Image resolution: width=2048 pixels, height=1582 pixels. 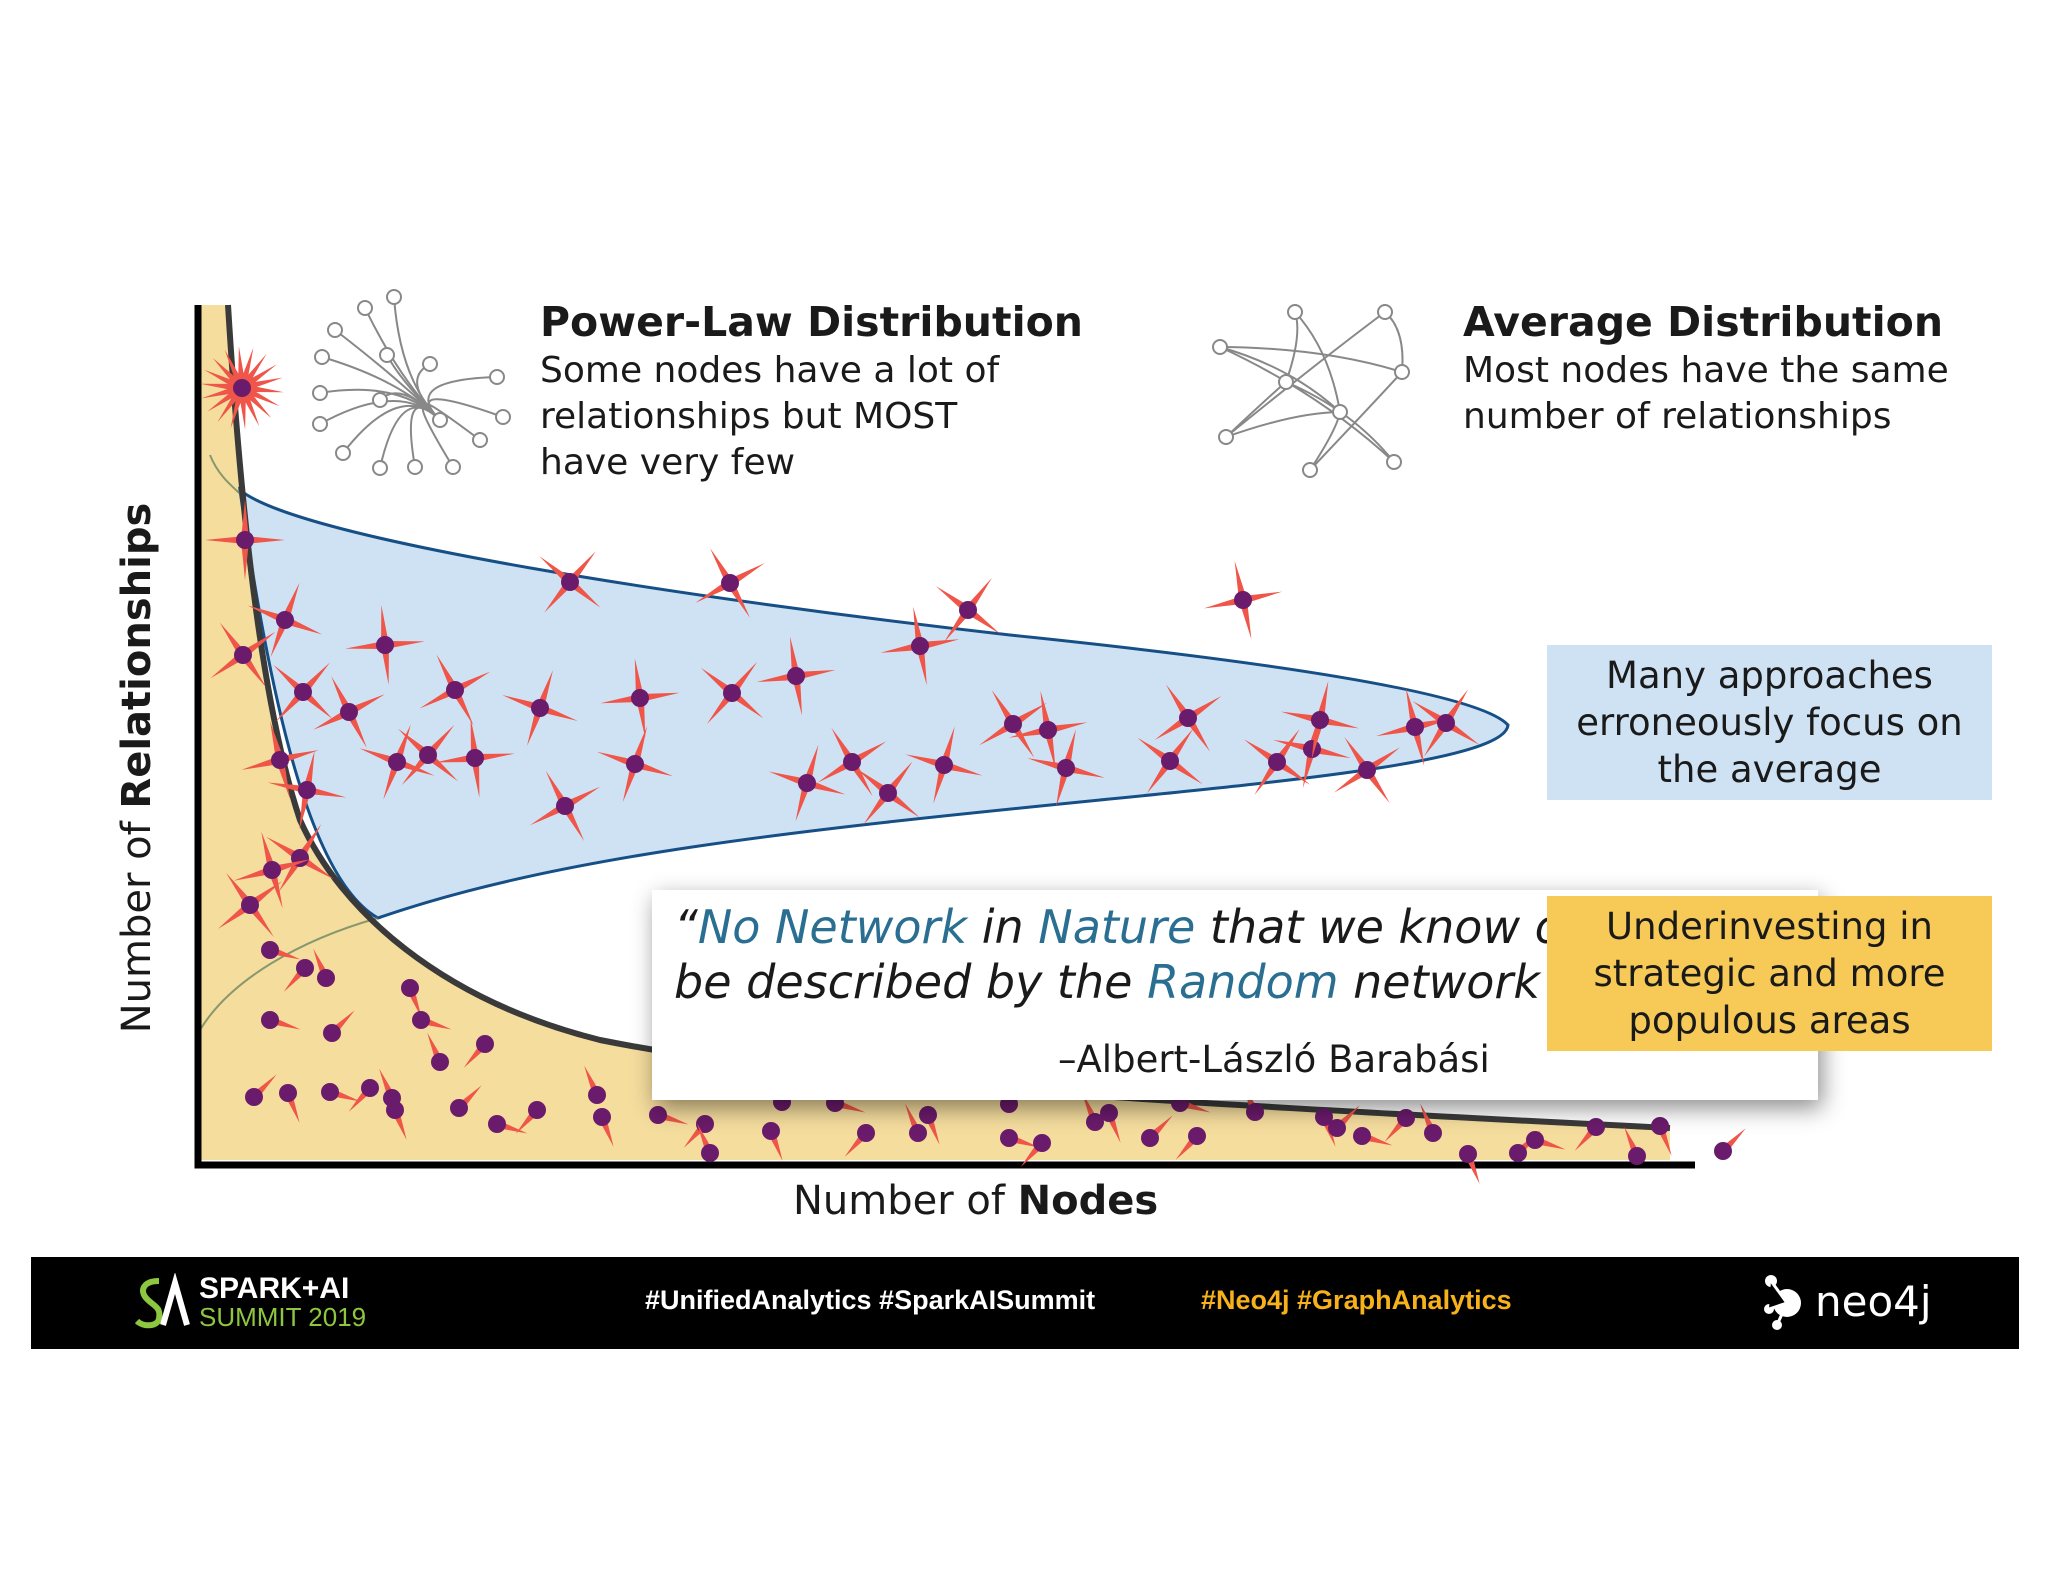 I want to click on quote-highlight: No Network, so click(x=832, y=927).